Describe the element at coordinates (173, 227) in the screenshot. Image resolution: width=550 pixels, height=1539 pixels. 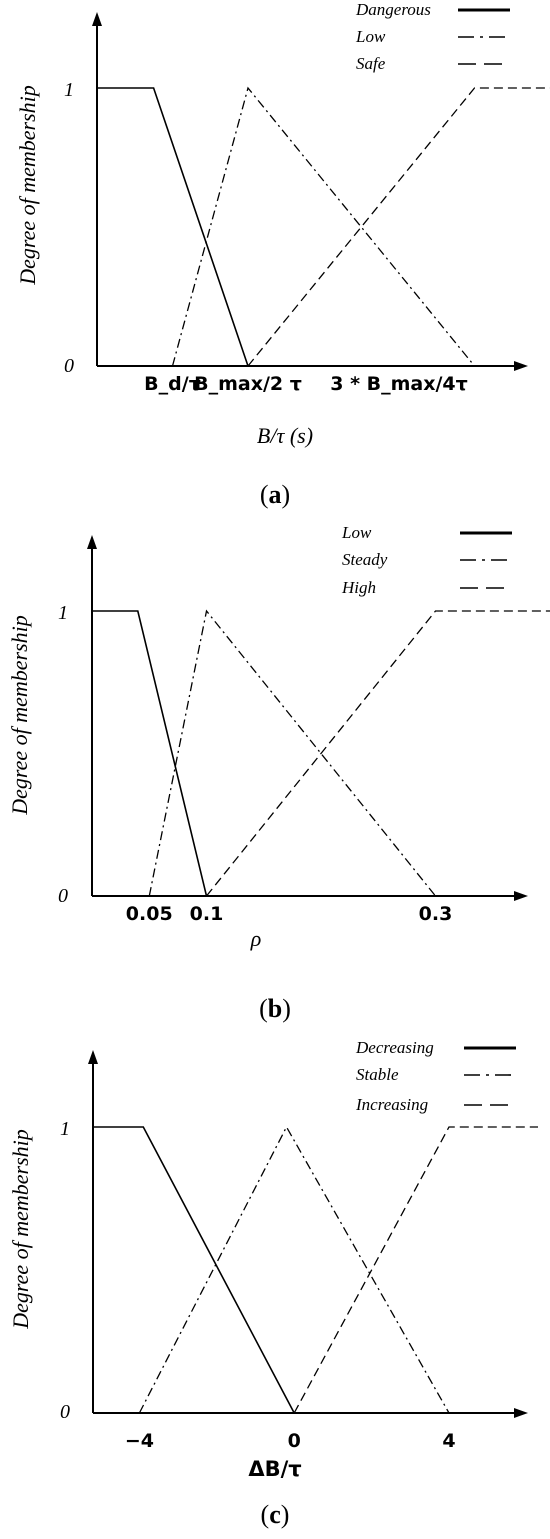
I see `series-line-dangerous` at that location.